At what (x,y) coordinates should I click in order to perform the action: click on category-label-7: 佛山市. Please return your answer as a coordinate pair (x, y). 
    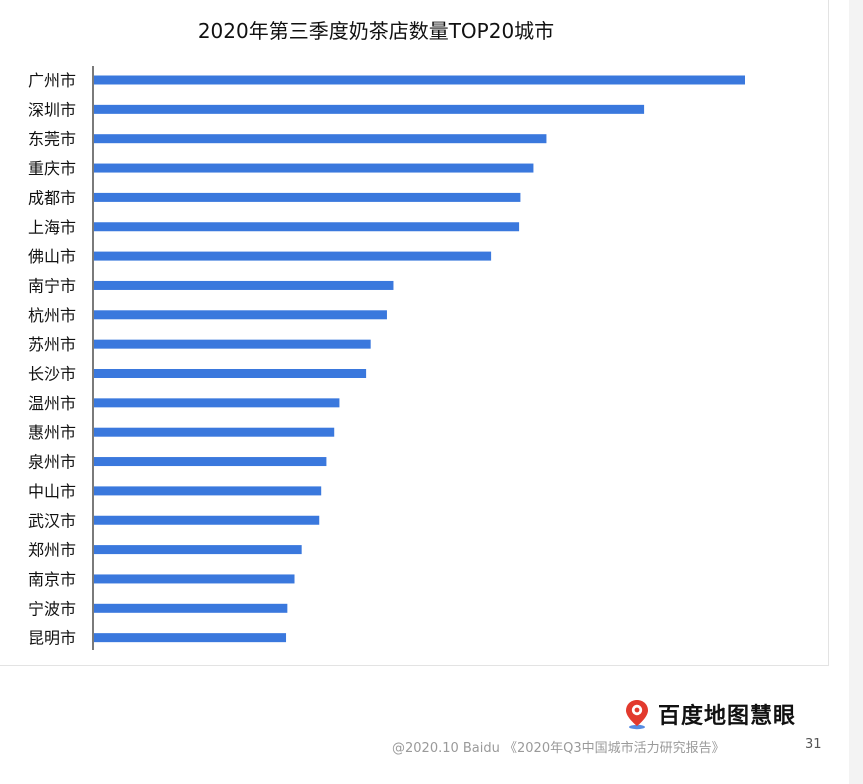
    Looking at the image, I should click on (52, 256).